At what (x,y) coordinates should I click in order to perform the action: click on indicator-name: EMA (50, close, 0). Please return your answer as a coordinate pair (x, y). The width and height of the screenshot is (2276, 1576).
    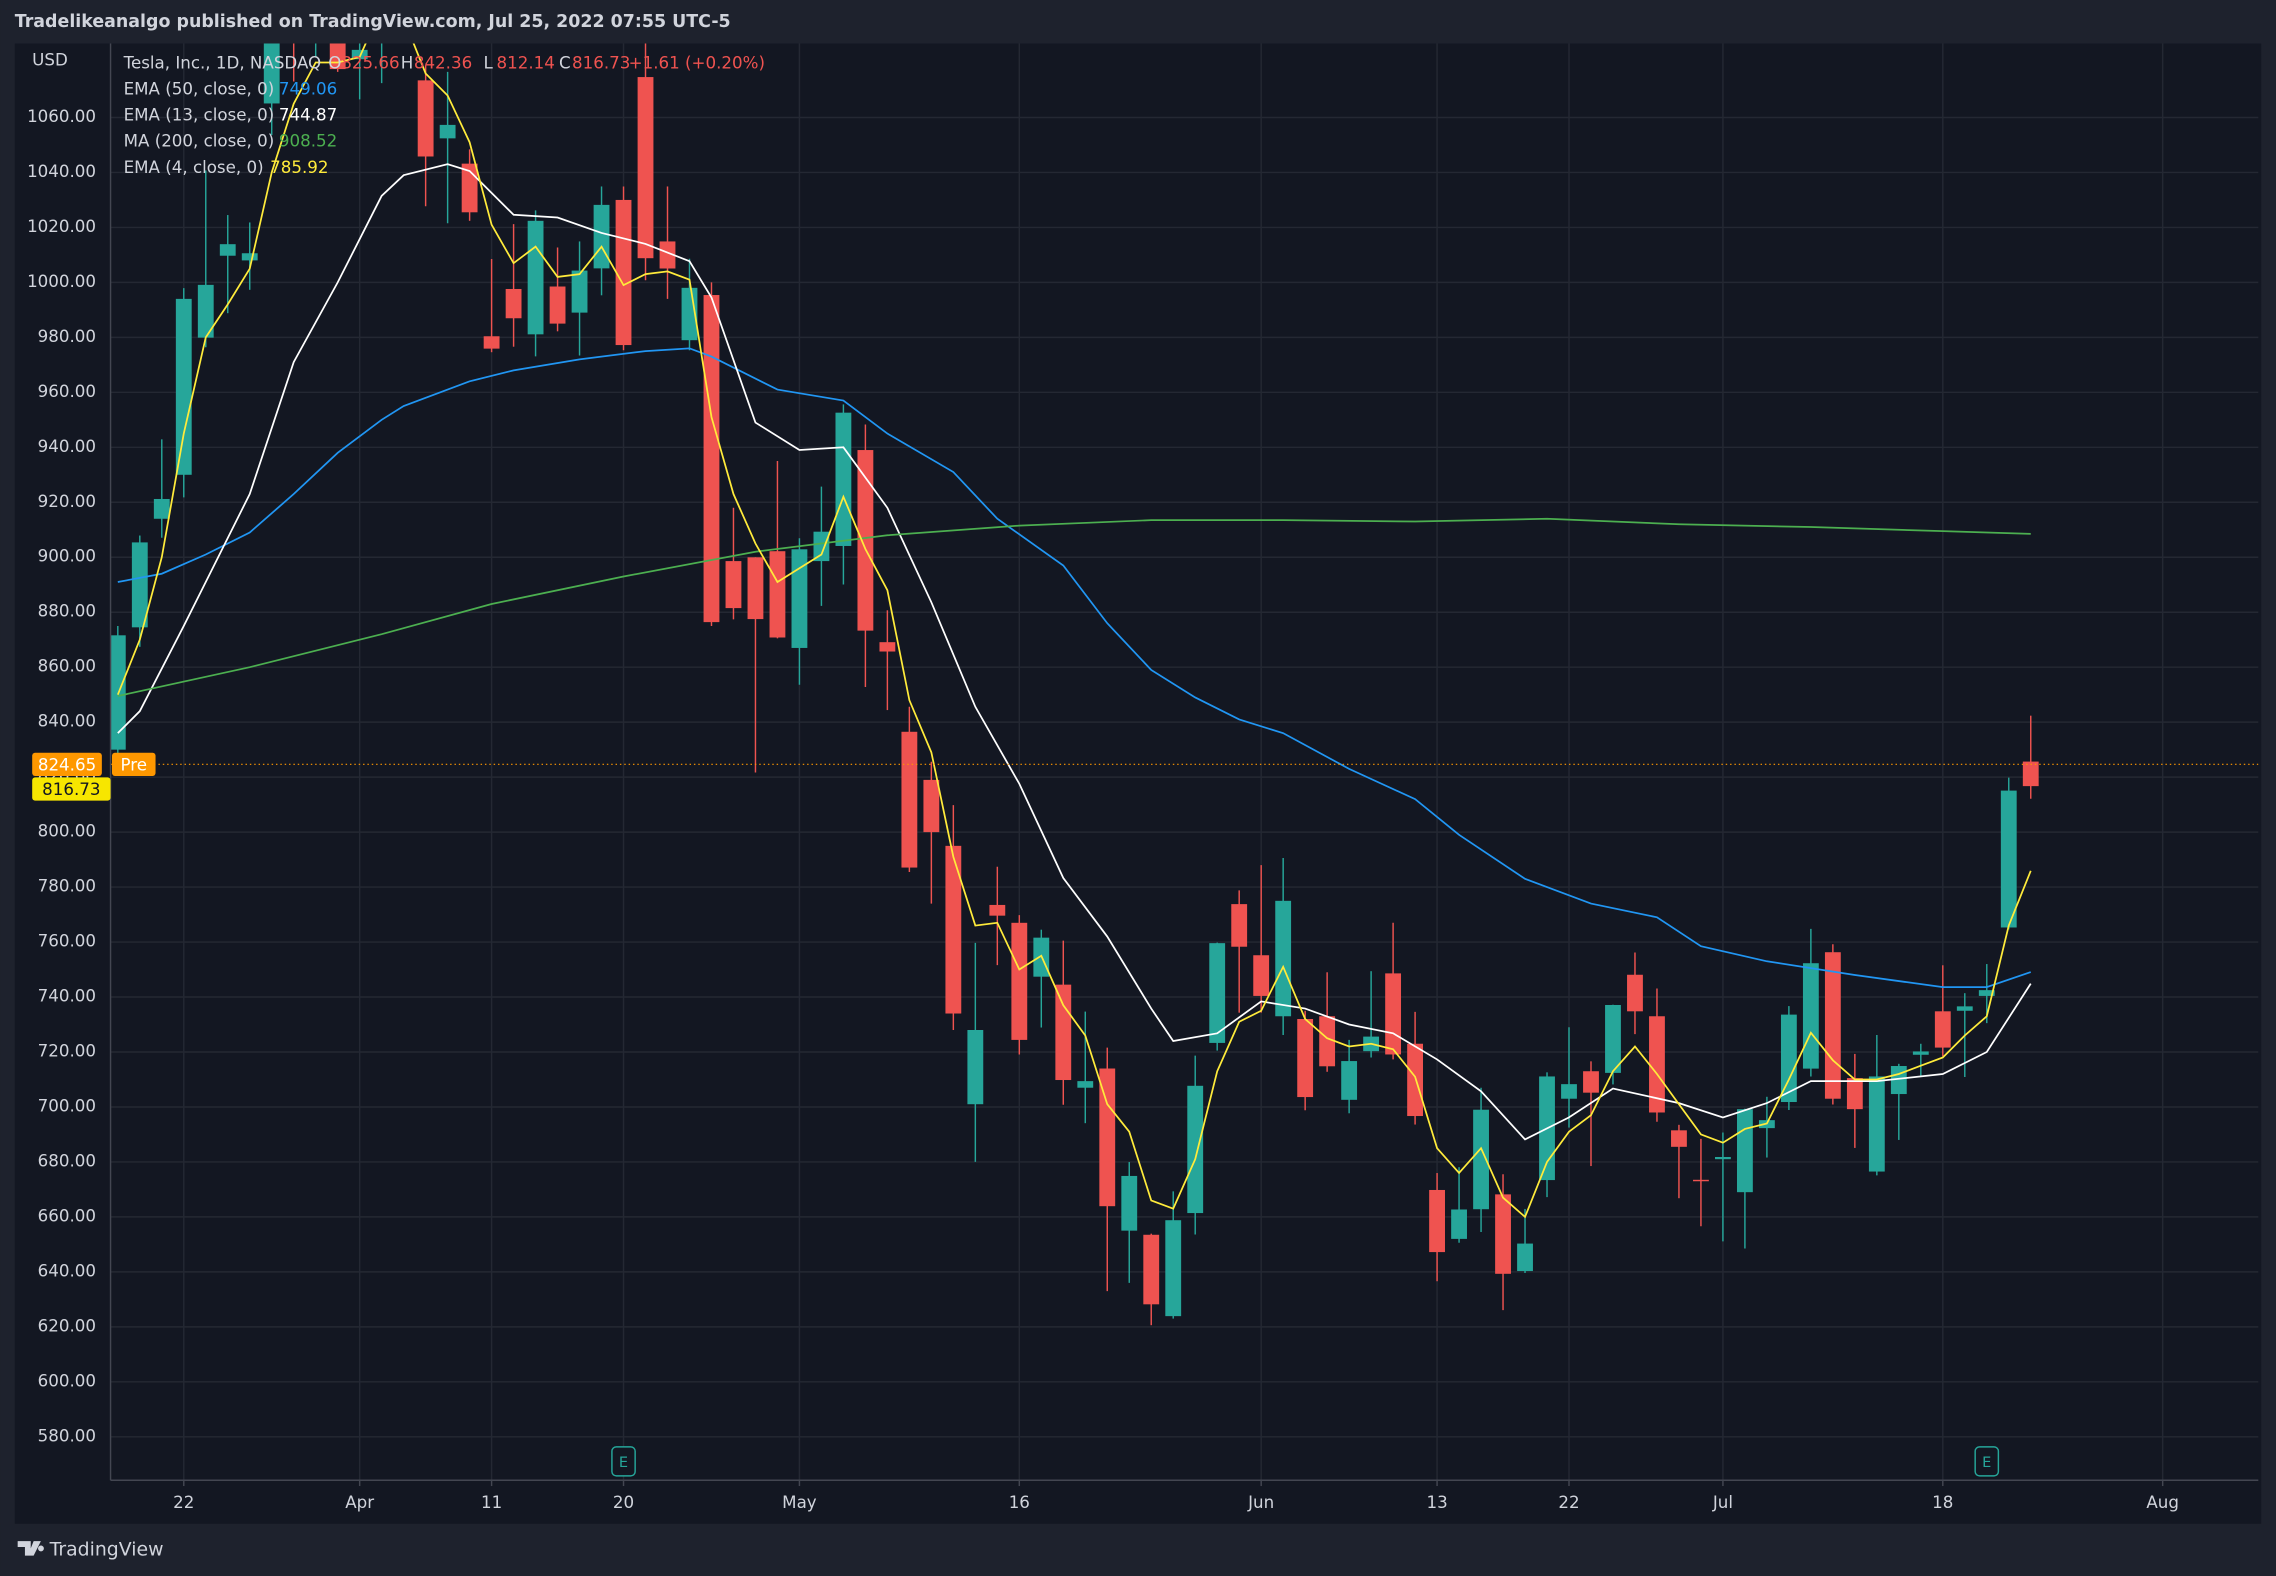
    Looking at the image, I should click on (199, 88).